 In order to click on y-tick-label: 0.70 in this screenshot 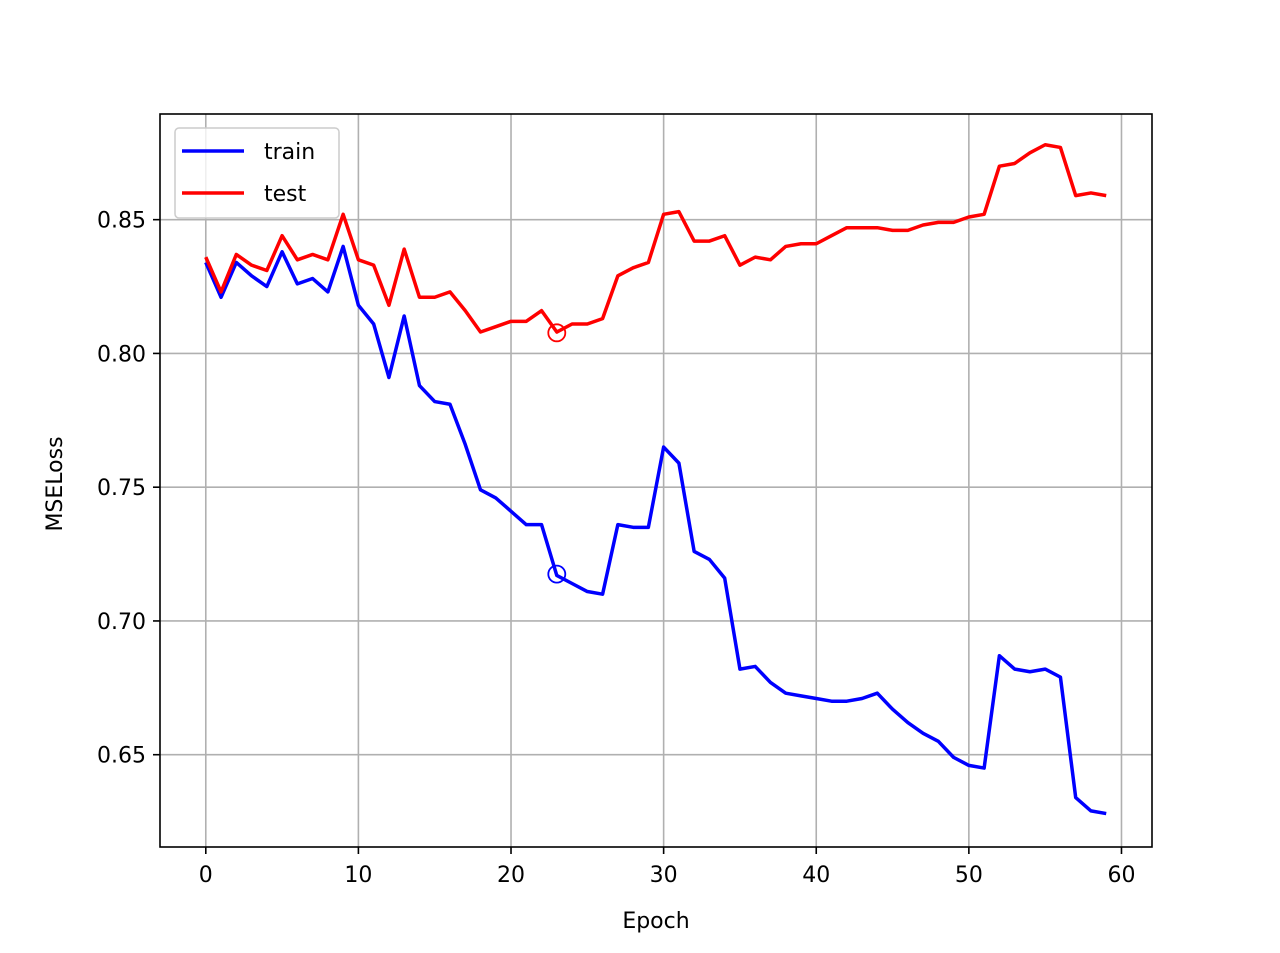, I will do `click(121, 622)`.